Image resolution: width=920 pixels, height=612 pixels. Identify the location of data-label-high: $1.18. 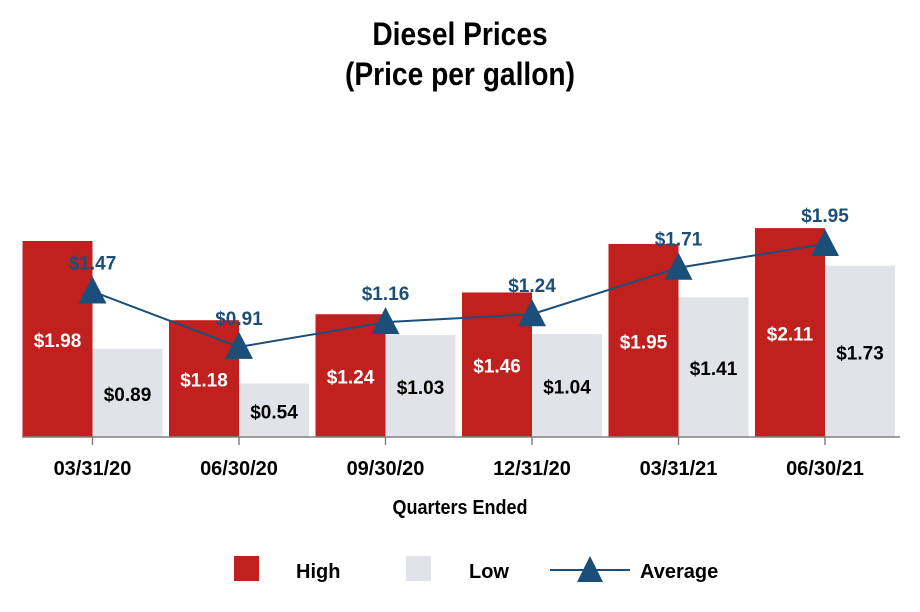
(204, 381).